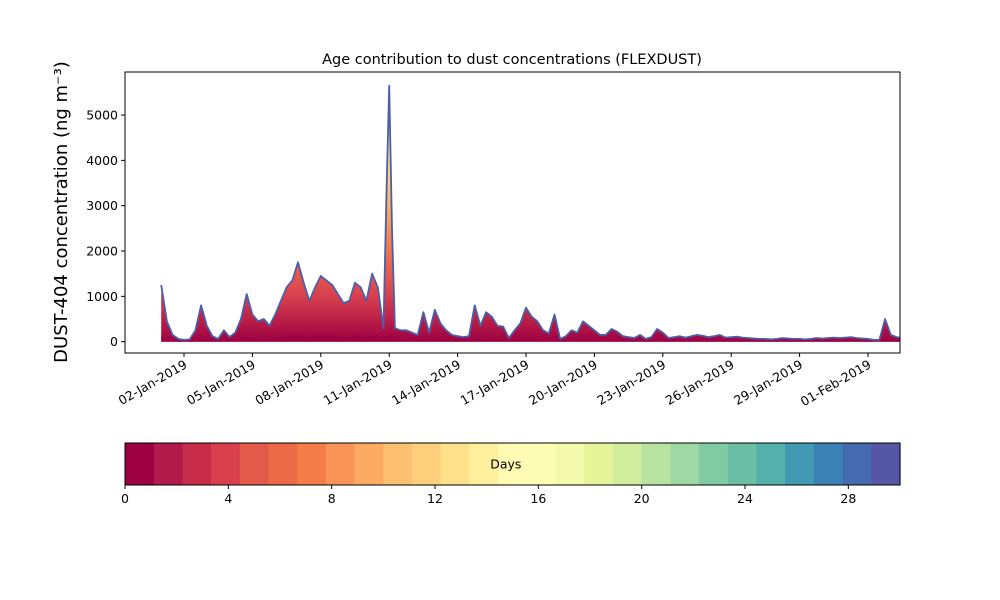  What do you see at coordinates (102, 205) in the screenshot?
I see `y-tick-label: 3000` at bounding box center [102, 205].